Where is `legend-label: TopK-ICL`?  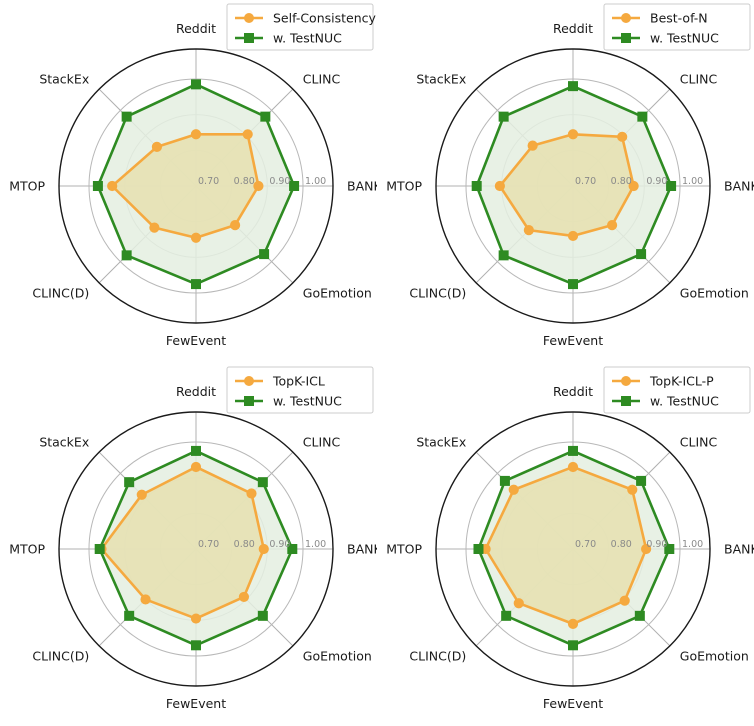 legend-label: TopK-ICL is located at coordinates (298, 381).